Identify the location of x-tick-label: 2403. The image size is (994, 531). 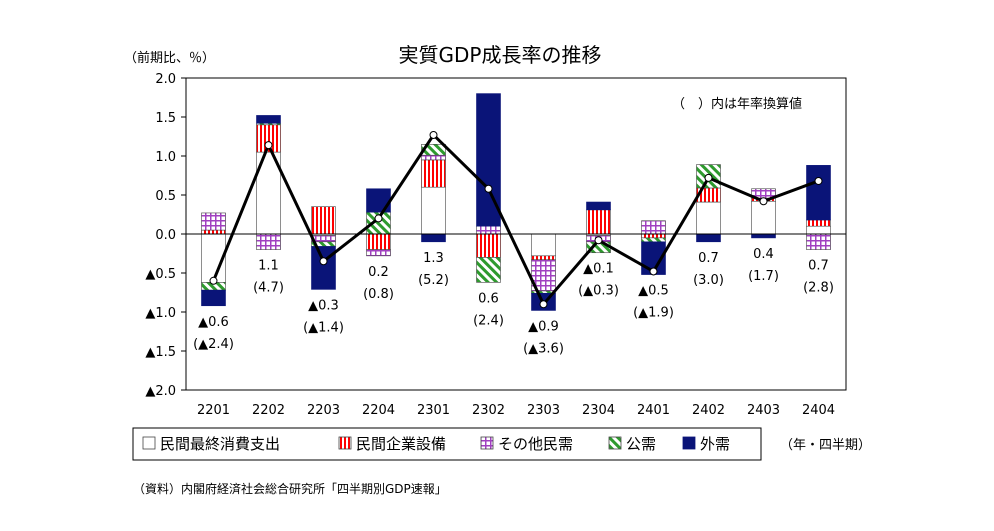
(763, 410).